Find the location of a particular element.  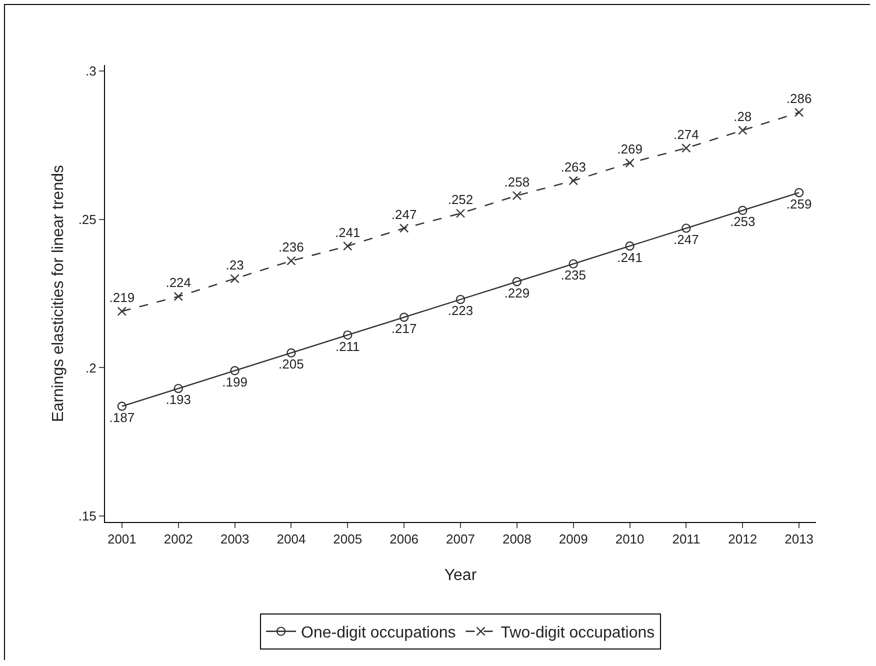

x-tick-label: 2001 is located at coordinates (121, 539).